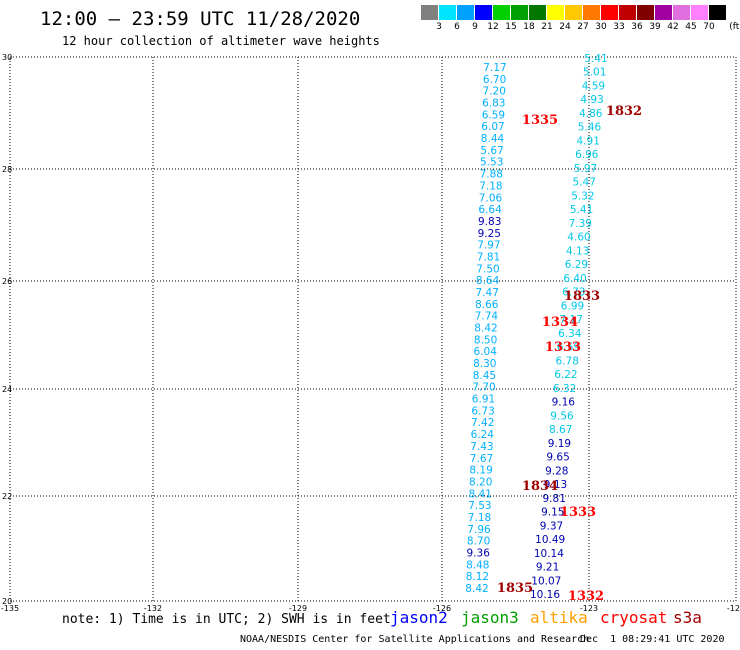  What do you see at coordinates (7, 601) in the screenshot?
I see `lat-tick-label: 20` at bounding box center [7, 601].